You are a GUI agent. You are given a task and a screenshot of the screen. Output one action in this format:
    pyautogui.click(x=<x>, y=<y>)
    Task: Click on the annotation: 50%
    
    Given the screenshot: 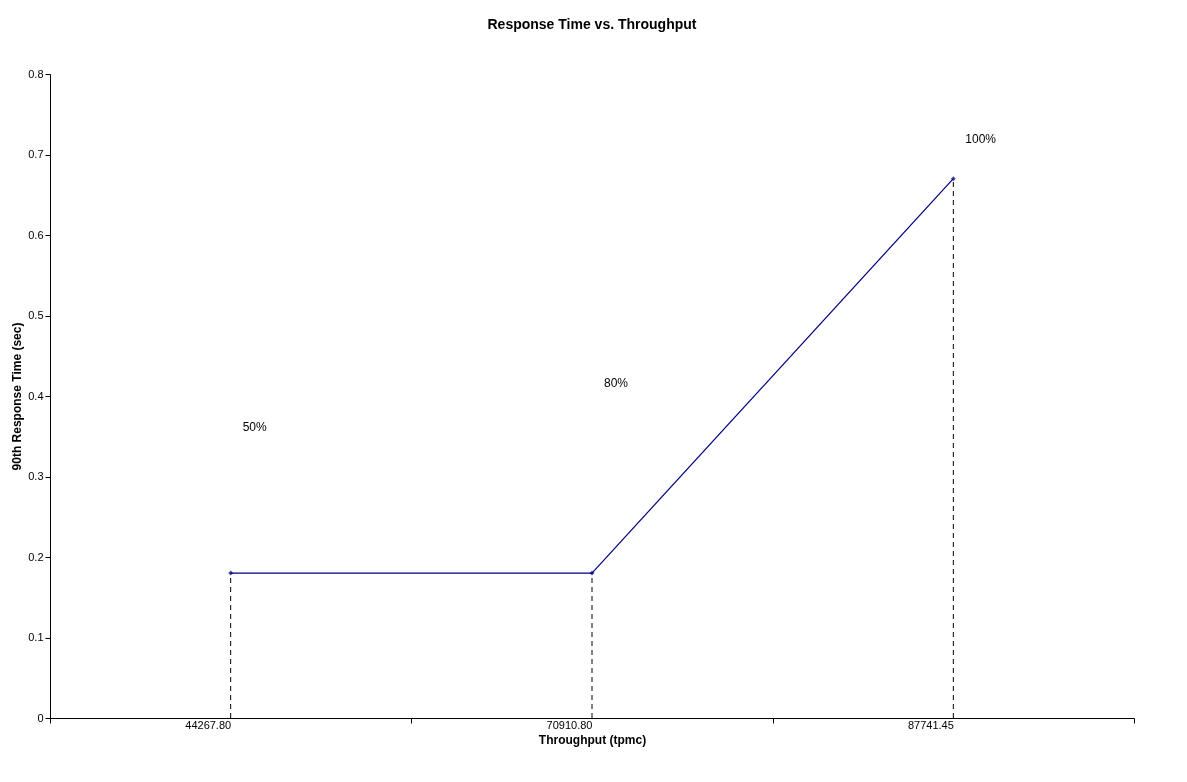 What is the action you would take?
    pyautogui.click(x=255, y=427)
    